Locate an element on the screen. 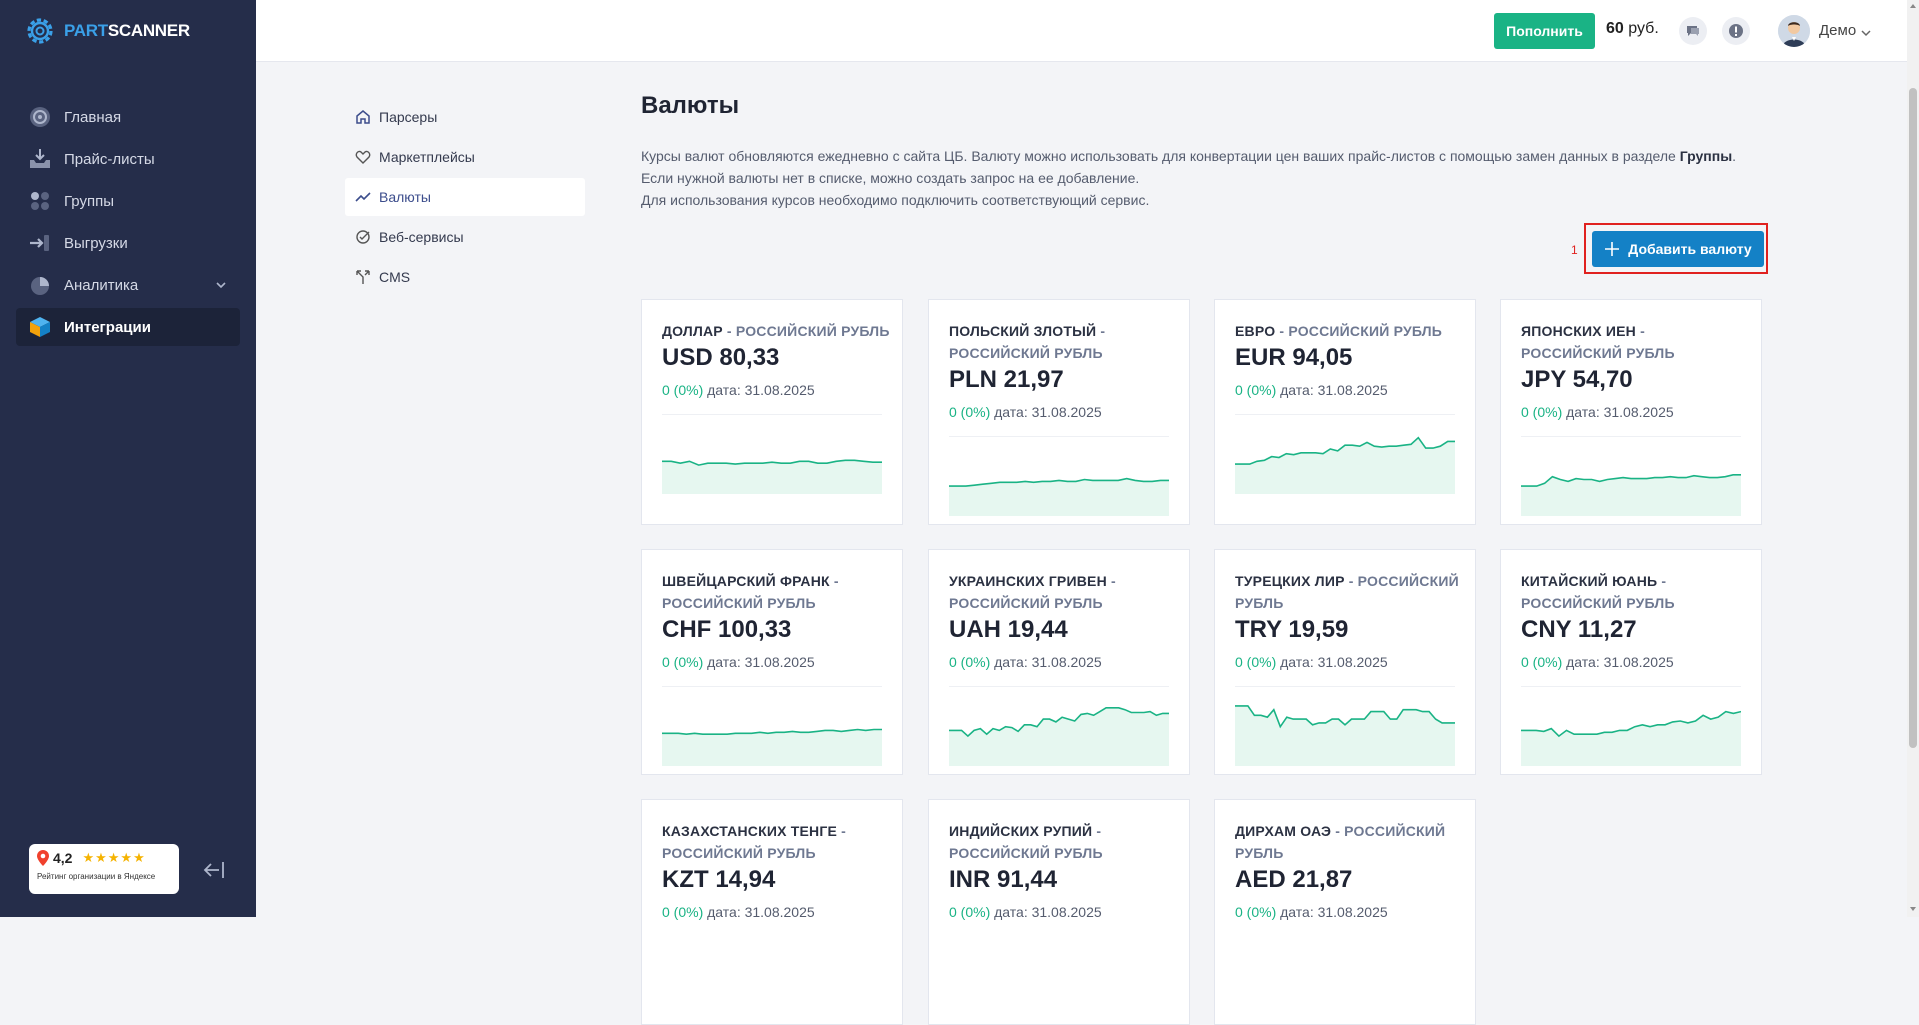  top-header: Пополнить 60 руб. Демо is located at coordinates (1081, 31).